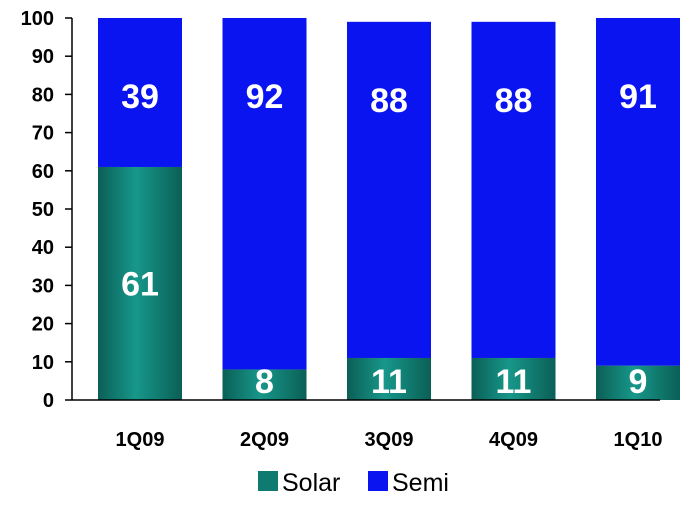  What do you see at coordinates (353, 483) in the screenshot?
I see `legend: Solar Semi` at bounding box center [353, 483].